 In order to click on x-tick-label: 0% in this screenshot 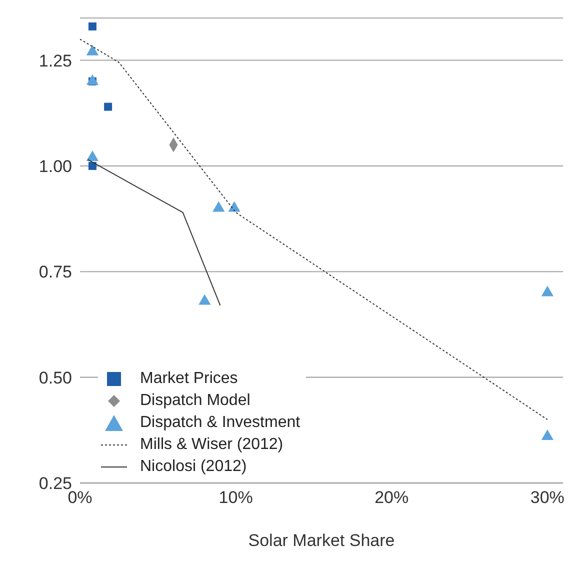, I will do `click(80, 498)`.